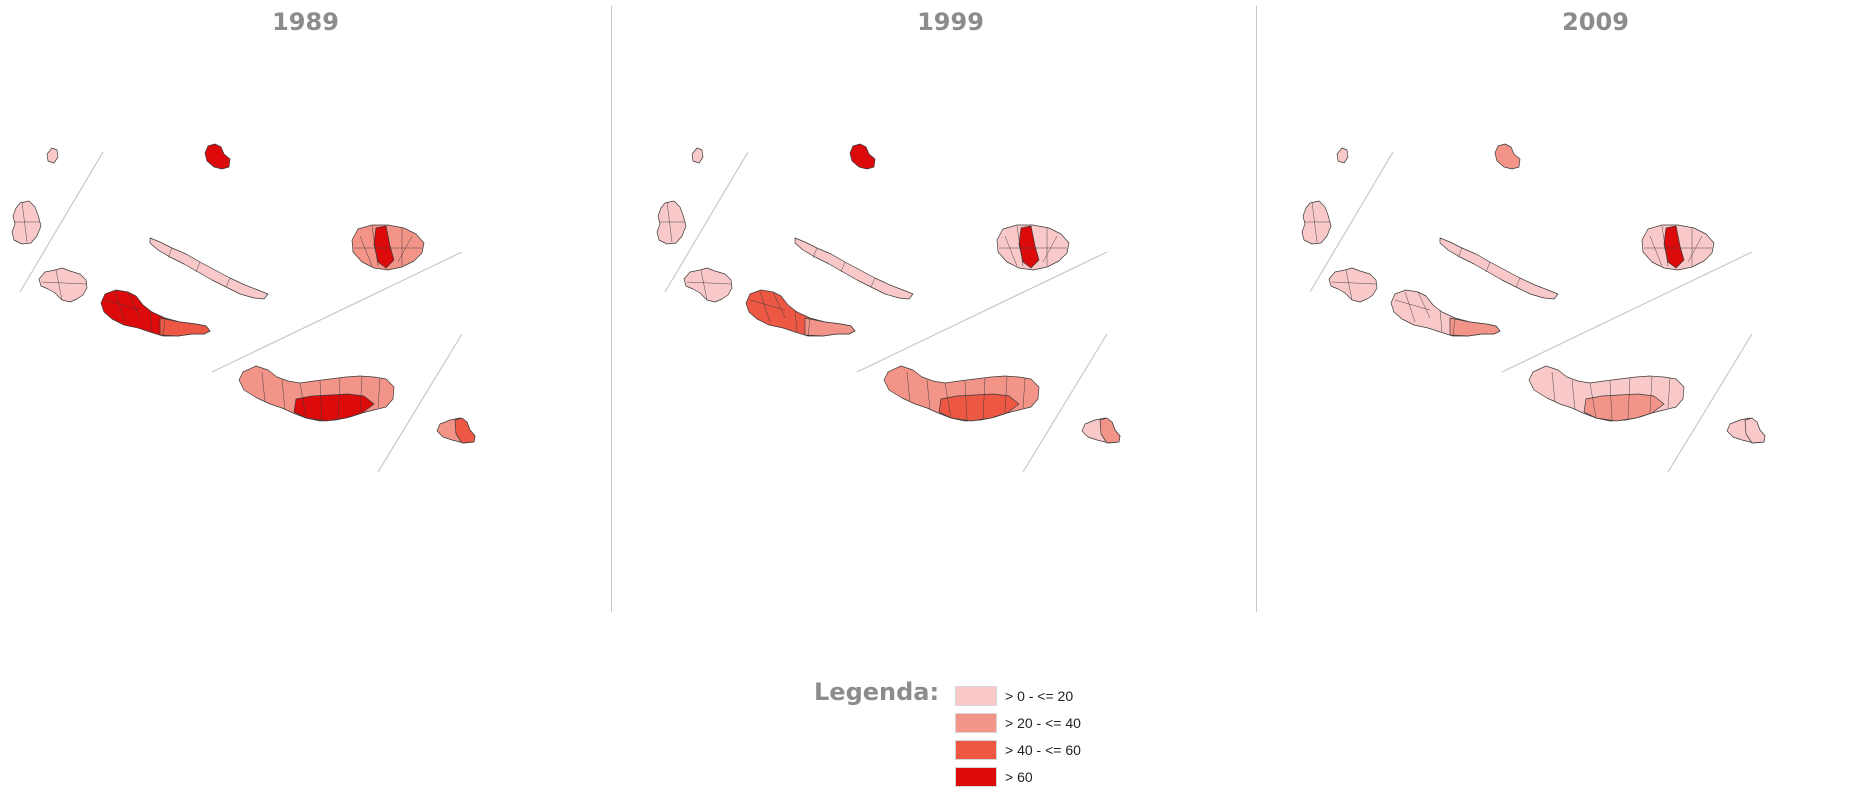 This screenshot has height=789, width=1849. Describe the element at coordinates (1019, 777) in the screenshot. I see `legend-label: > 60` at that location.